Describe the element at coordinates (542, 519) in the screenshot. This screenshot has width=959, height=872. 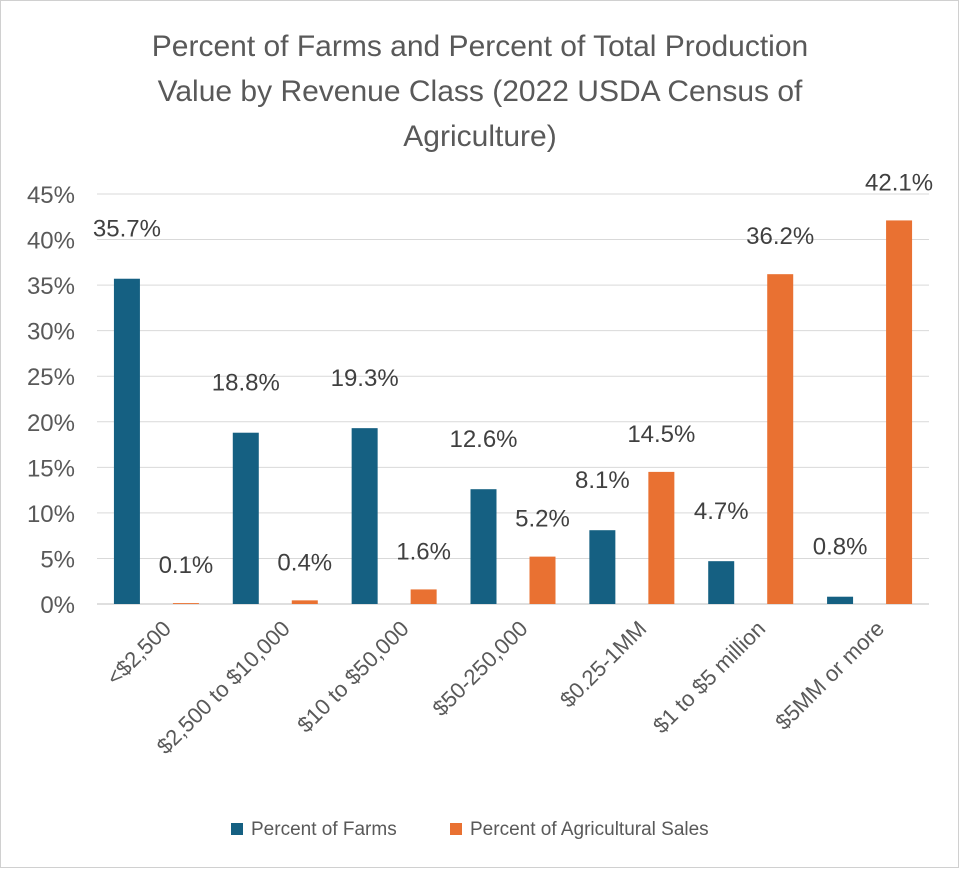
I see `data-label: 5.2%` at that location.